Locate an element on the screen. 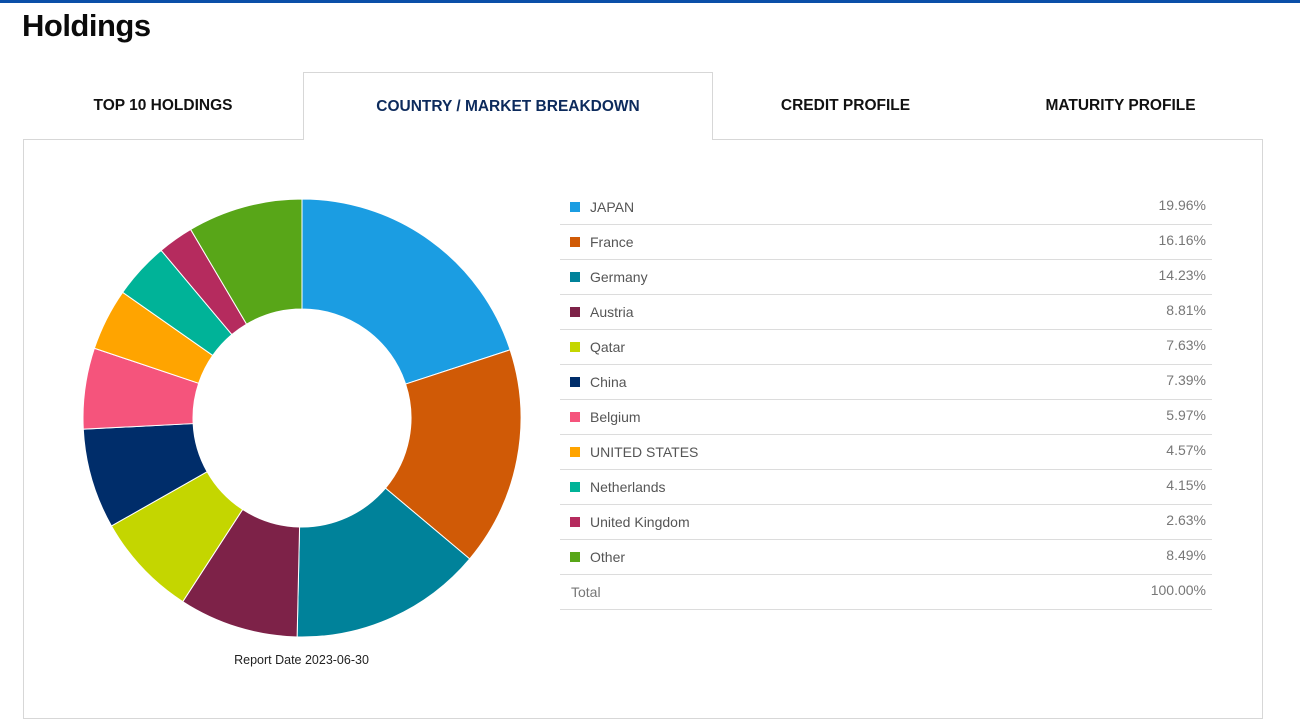 Image resolution: width=1300 pixels, height=719 pixels. legend-label: United Kingdom is located at coordinates (640, 522).